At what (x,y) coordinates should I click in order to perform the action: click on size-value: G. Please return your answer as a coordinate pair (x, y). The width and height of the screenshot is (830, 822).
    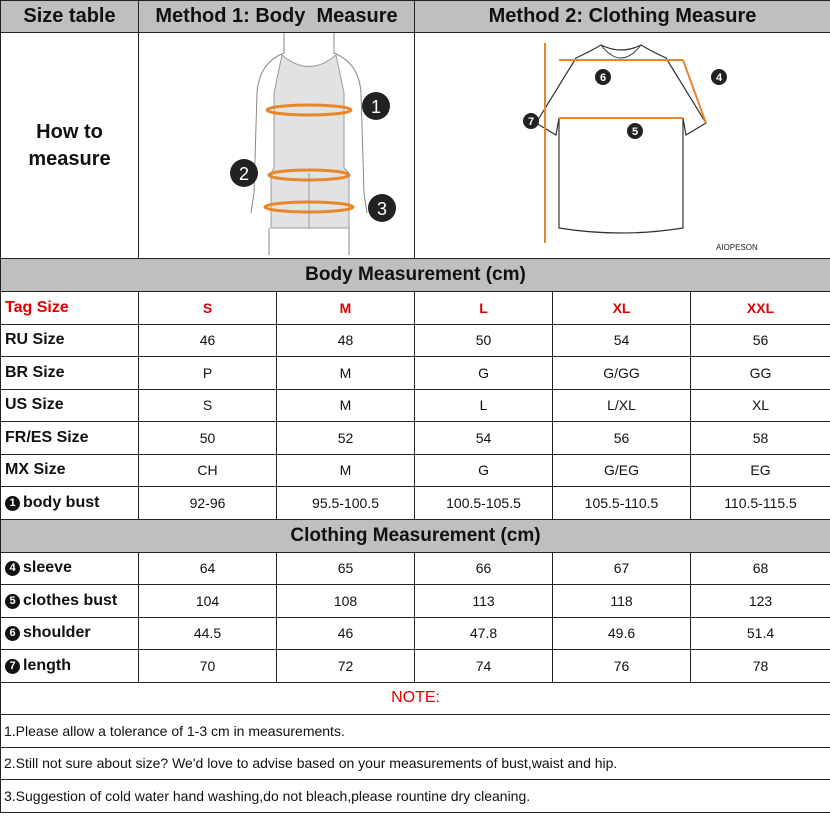
    Looking at the image, I should click on (484, 470).